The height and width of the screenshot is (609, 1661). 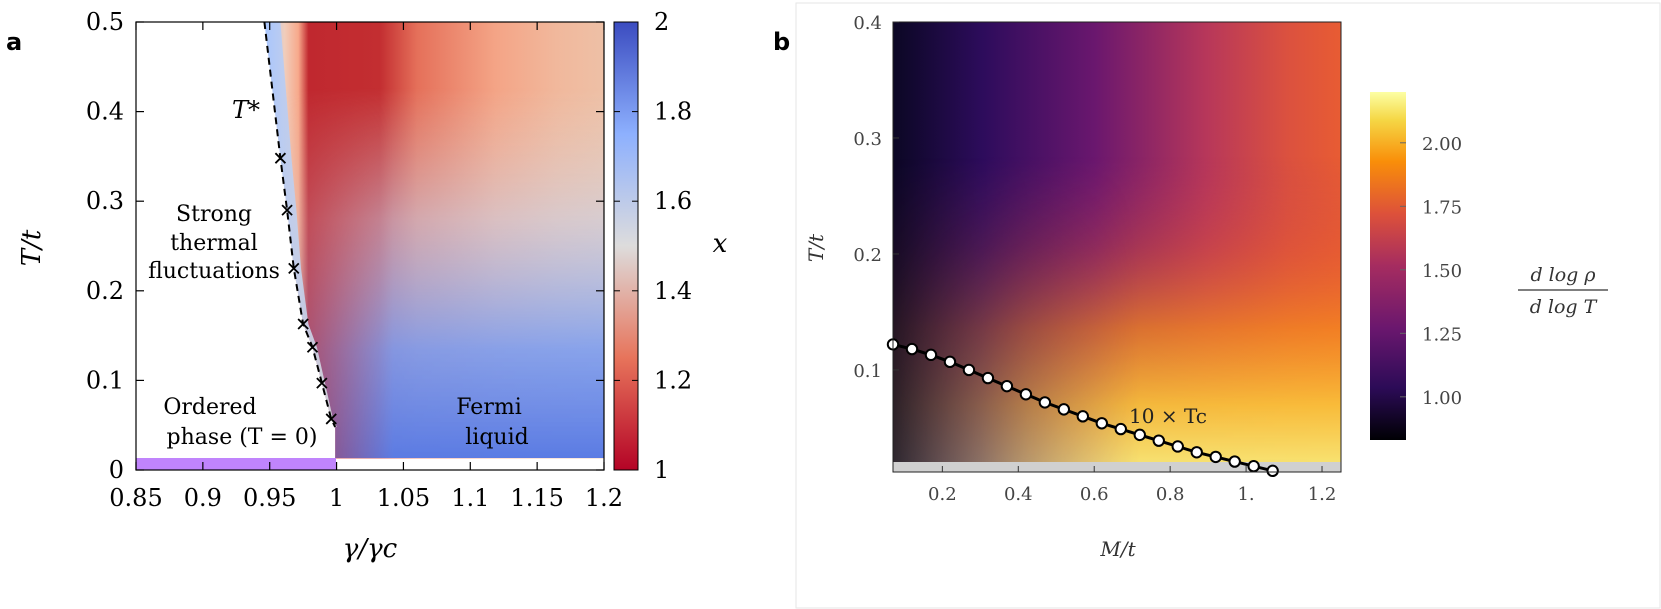 I want to click on x-tick-label: 0.6, so click(x=1094, y=494).